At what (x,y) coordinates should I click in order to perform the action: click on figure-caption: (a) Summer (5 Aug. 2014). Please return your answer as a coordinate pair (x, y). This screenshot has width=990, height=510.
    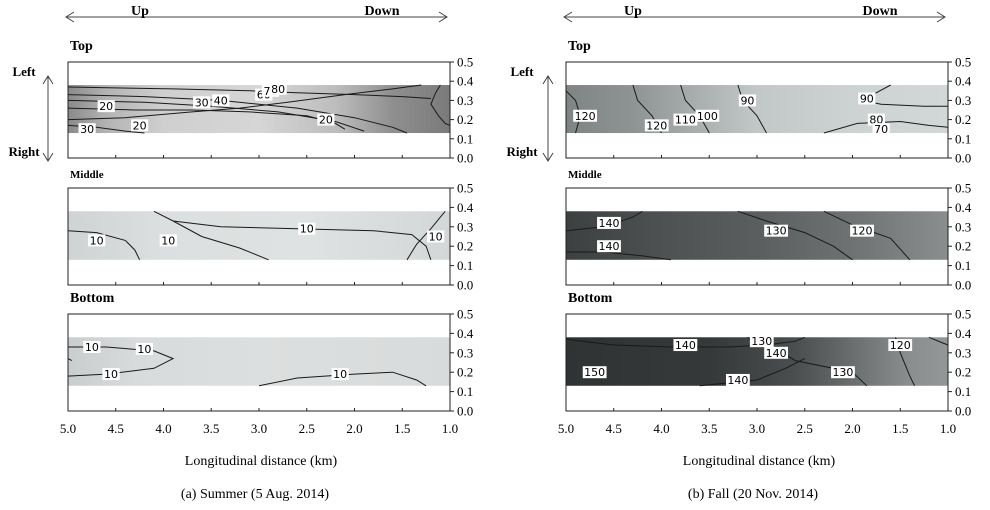
    Looking at the image, I should click on (255, 494).